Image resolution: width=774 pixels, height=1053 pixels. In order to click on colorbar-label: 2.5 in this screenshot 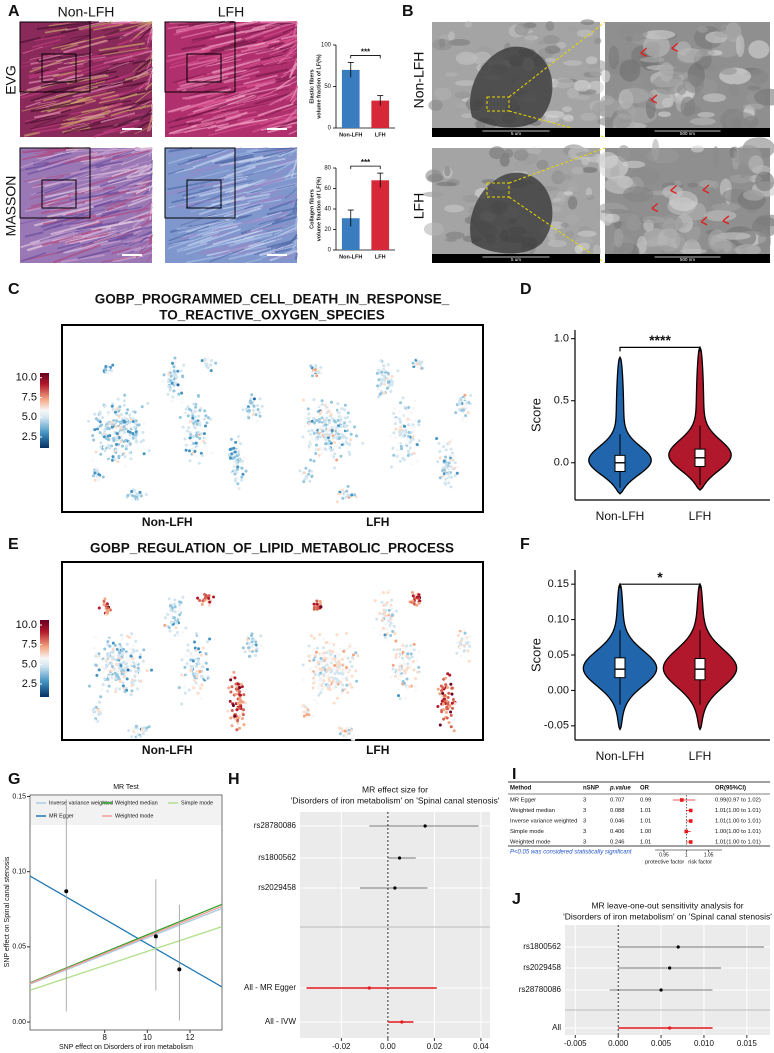, I will do `click(29, 437)`.